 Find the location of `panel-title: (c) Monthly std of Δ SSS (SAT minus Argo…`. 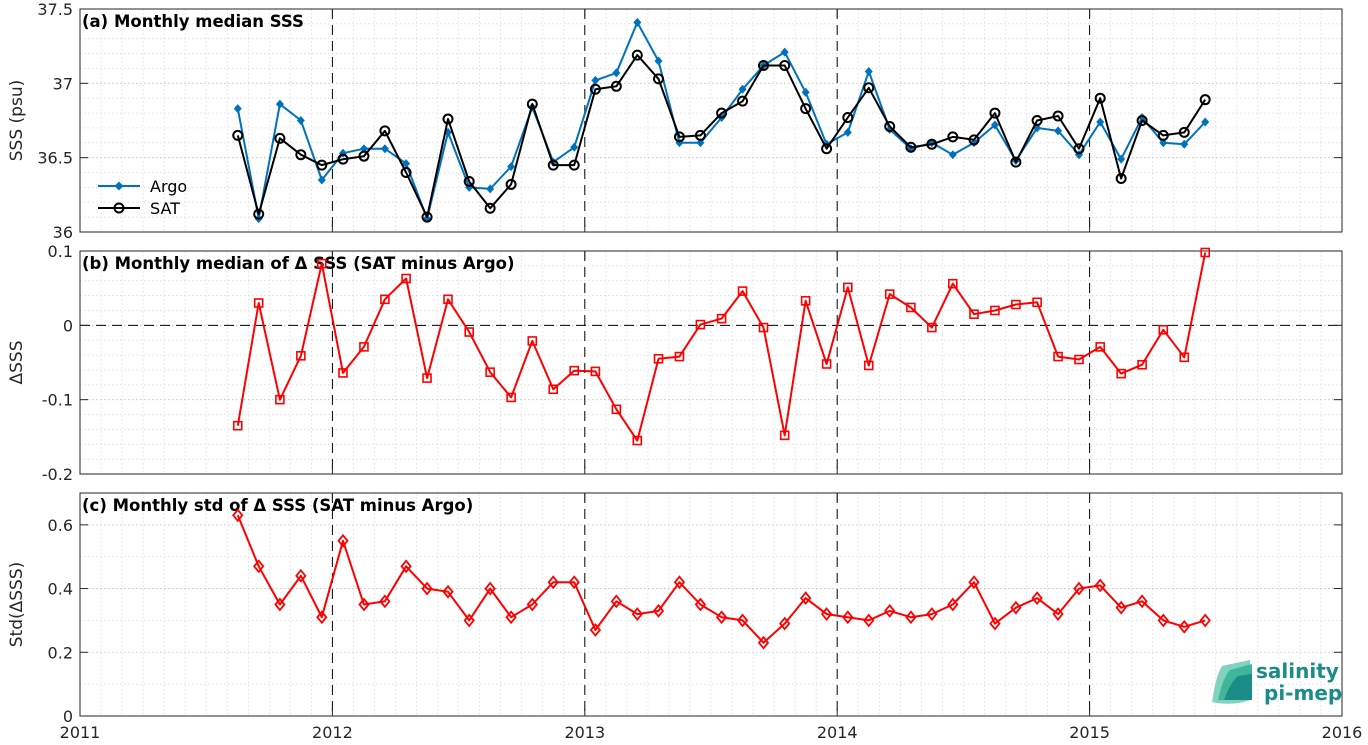

panel-title: (c) Monthly std of Δ SSS (SAT minus Argo… is located at coordinates (277, 505).